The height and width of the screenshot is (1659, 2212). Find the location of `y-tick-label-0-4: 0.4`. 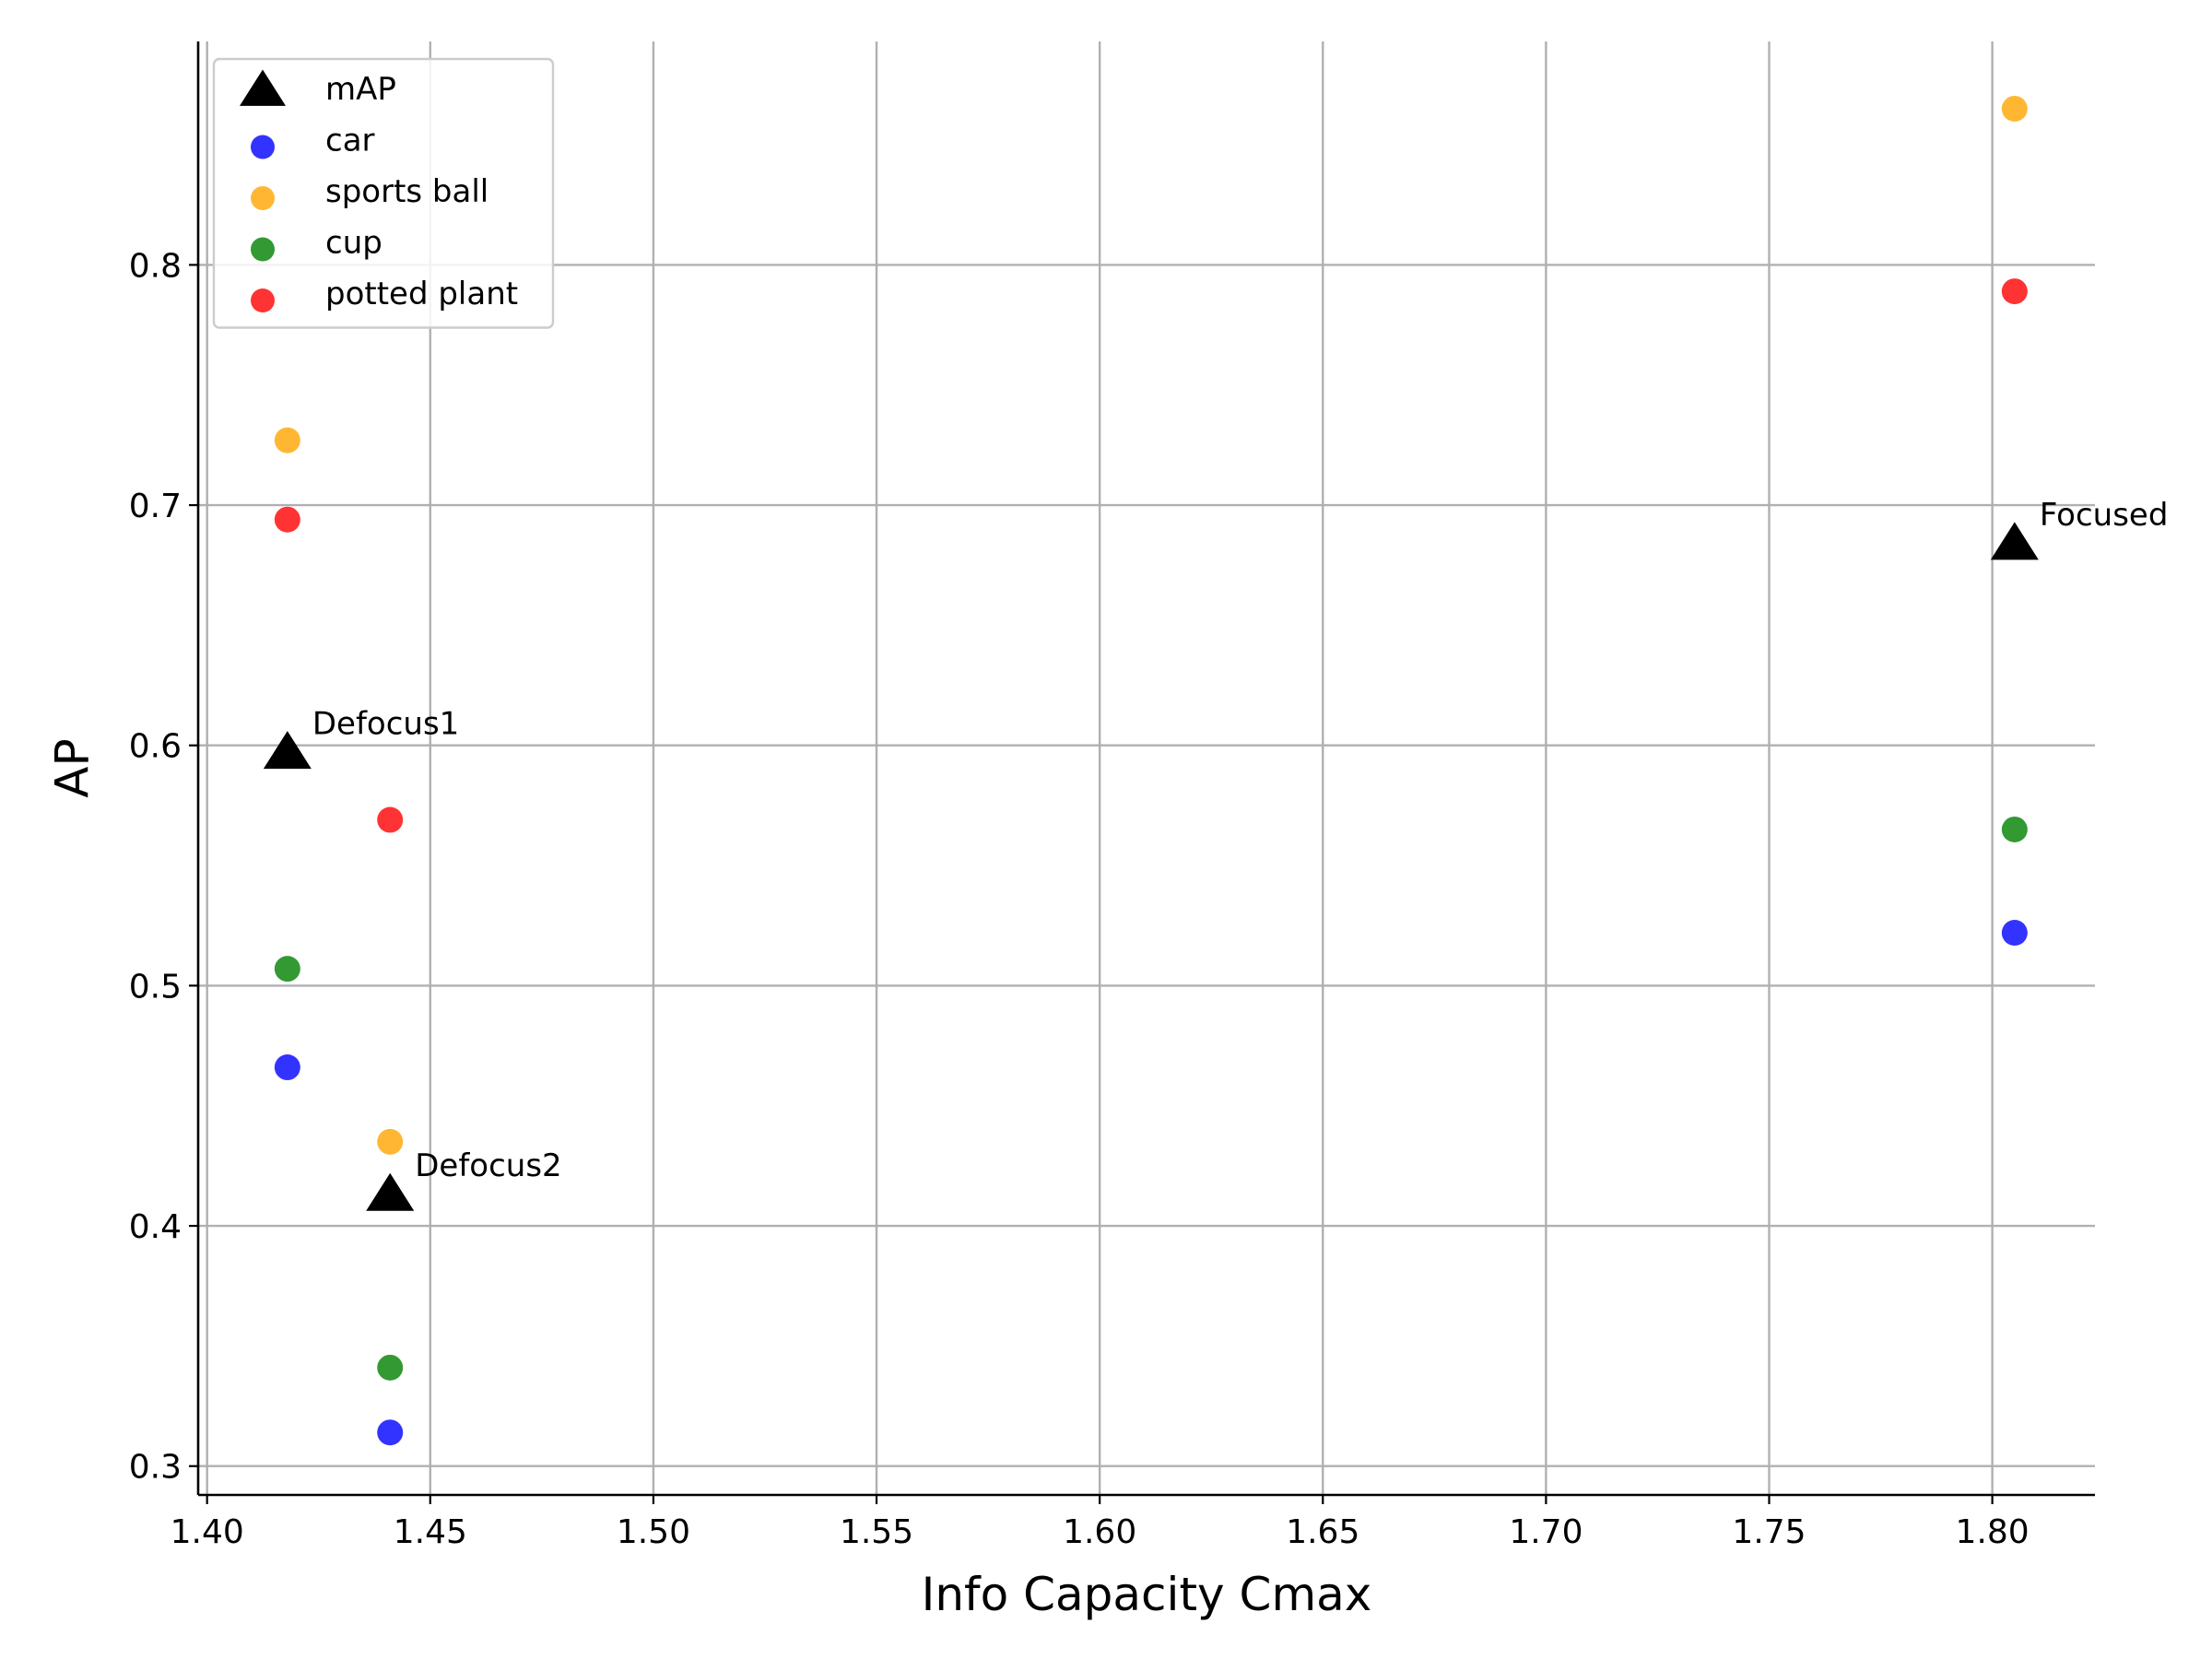

y-tick-label-0-4: 0.4 is located at coordinates (155, 1227).